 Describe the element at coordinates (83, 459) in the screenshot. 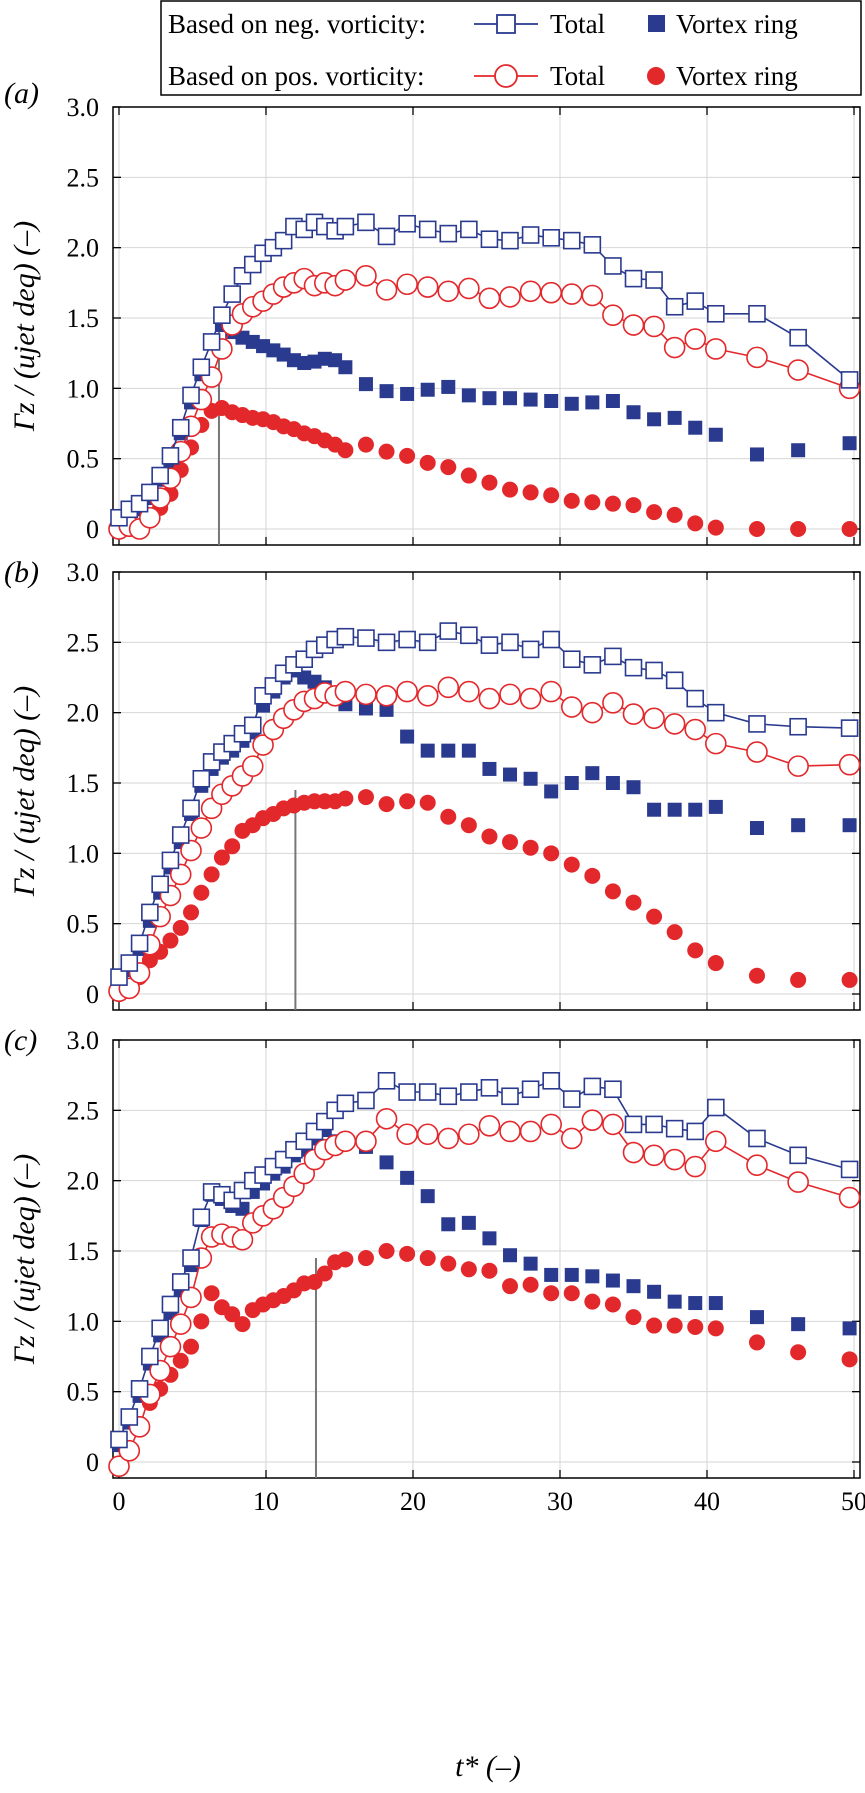

I see `y-tick-label: 0.5` at that location.